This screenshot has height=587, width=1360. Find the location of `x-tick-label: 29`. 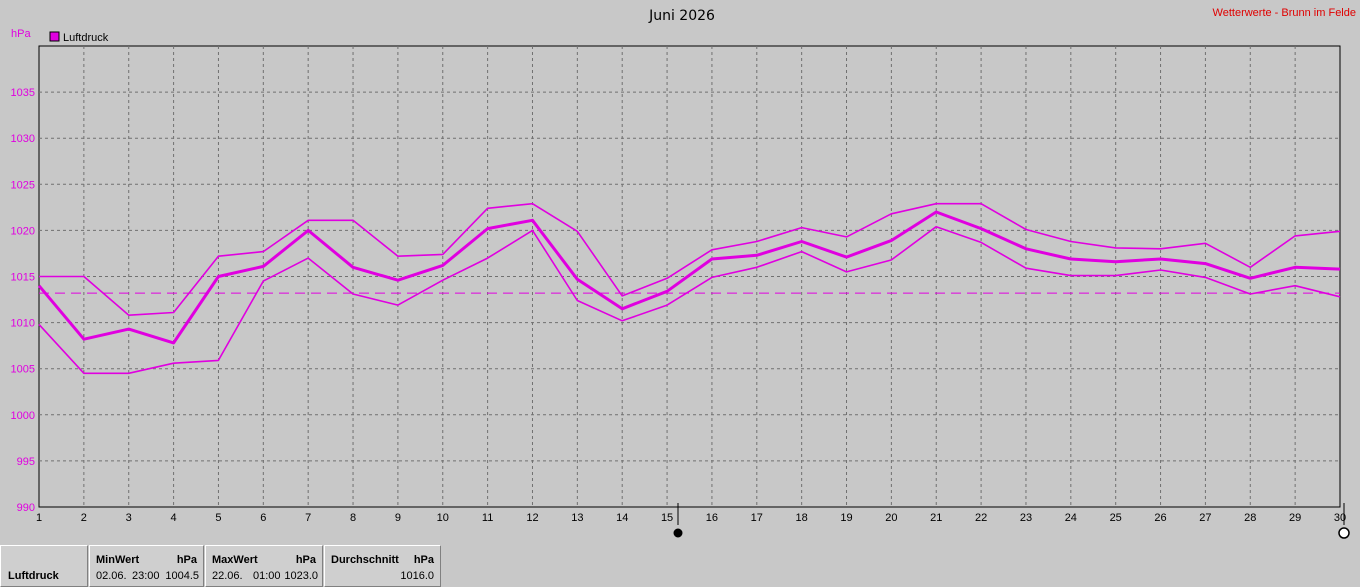

x-tick-label: 29 is located at coordinates (1295, 518).